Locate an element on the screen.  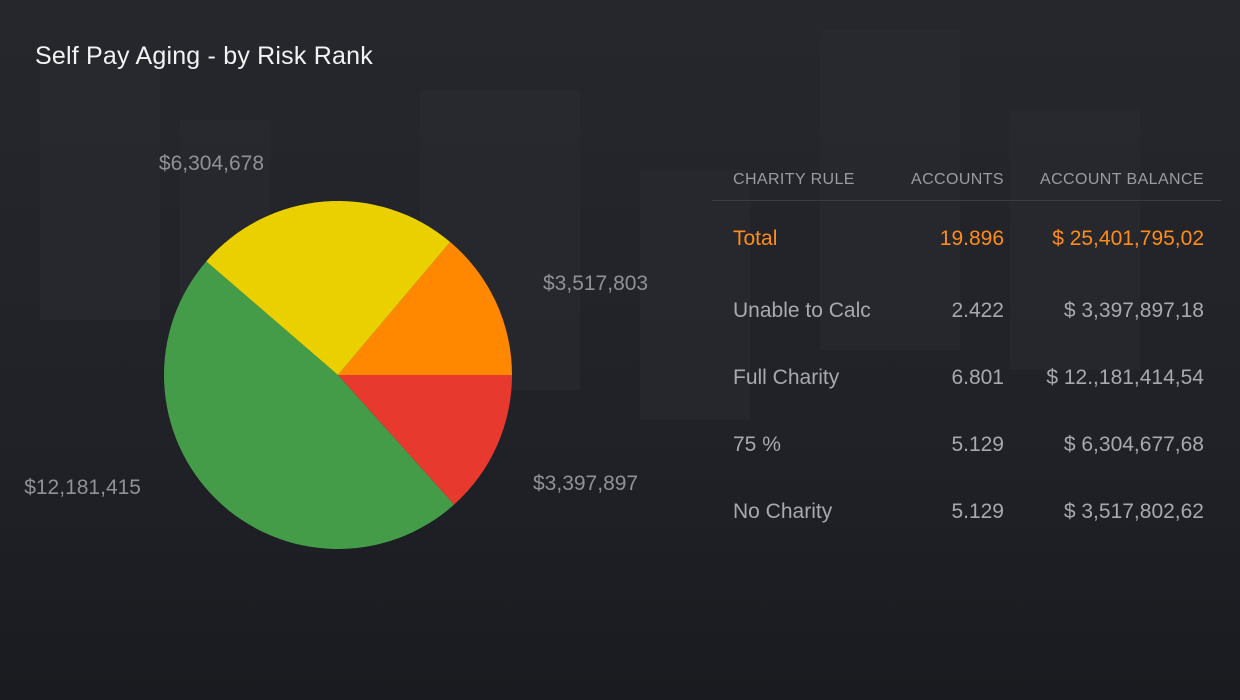
cell-rule: Total is located at coordinates (755, 238).